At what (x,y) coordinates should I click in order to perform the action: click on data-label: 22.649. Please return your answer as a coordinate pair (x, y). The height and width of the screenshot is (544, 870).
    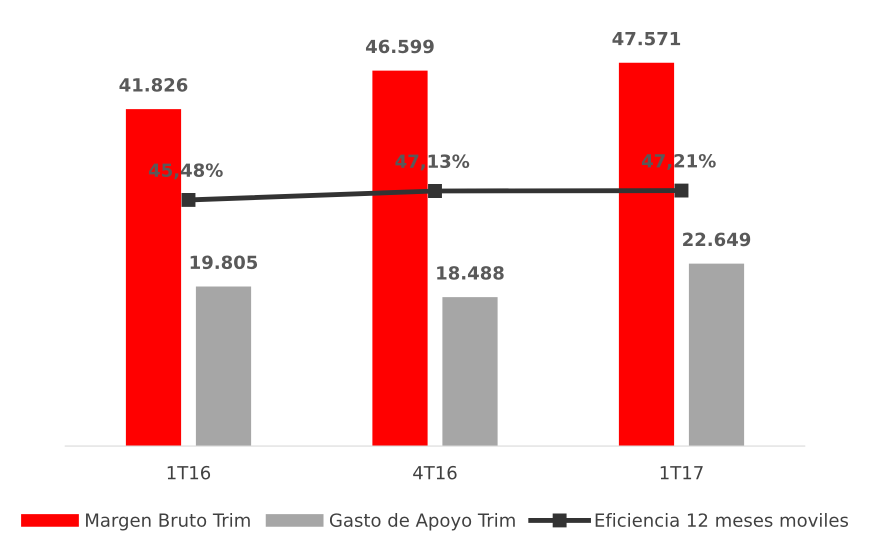
    Looking at the image, I should click on (716, 239).